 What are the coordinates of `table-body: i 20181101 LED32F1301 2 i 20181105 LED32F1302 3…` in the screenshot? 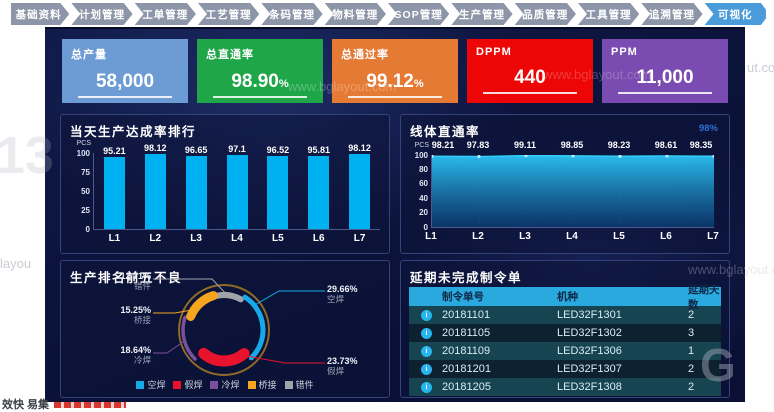 It's located at (565, 351).